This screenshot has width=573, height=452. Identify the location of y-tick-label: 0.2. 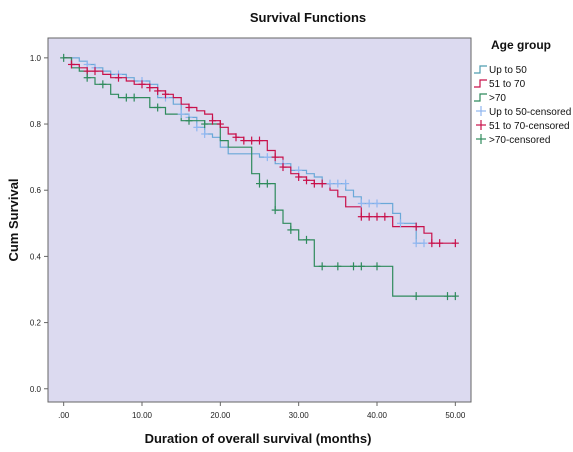
(36, 323).